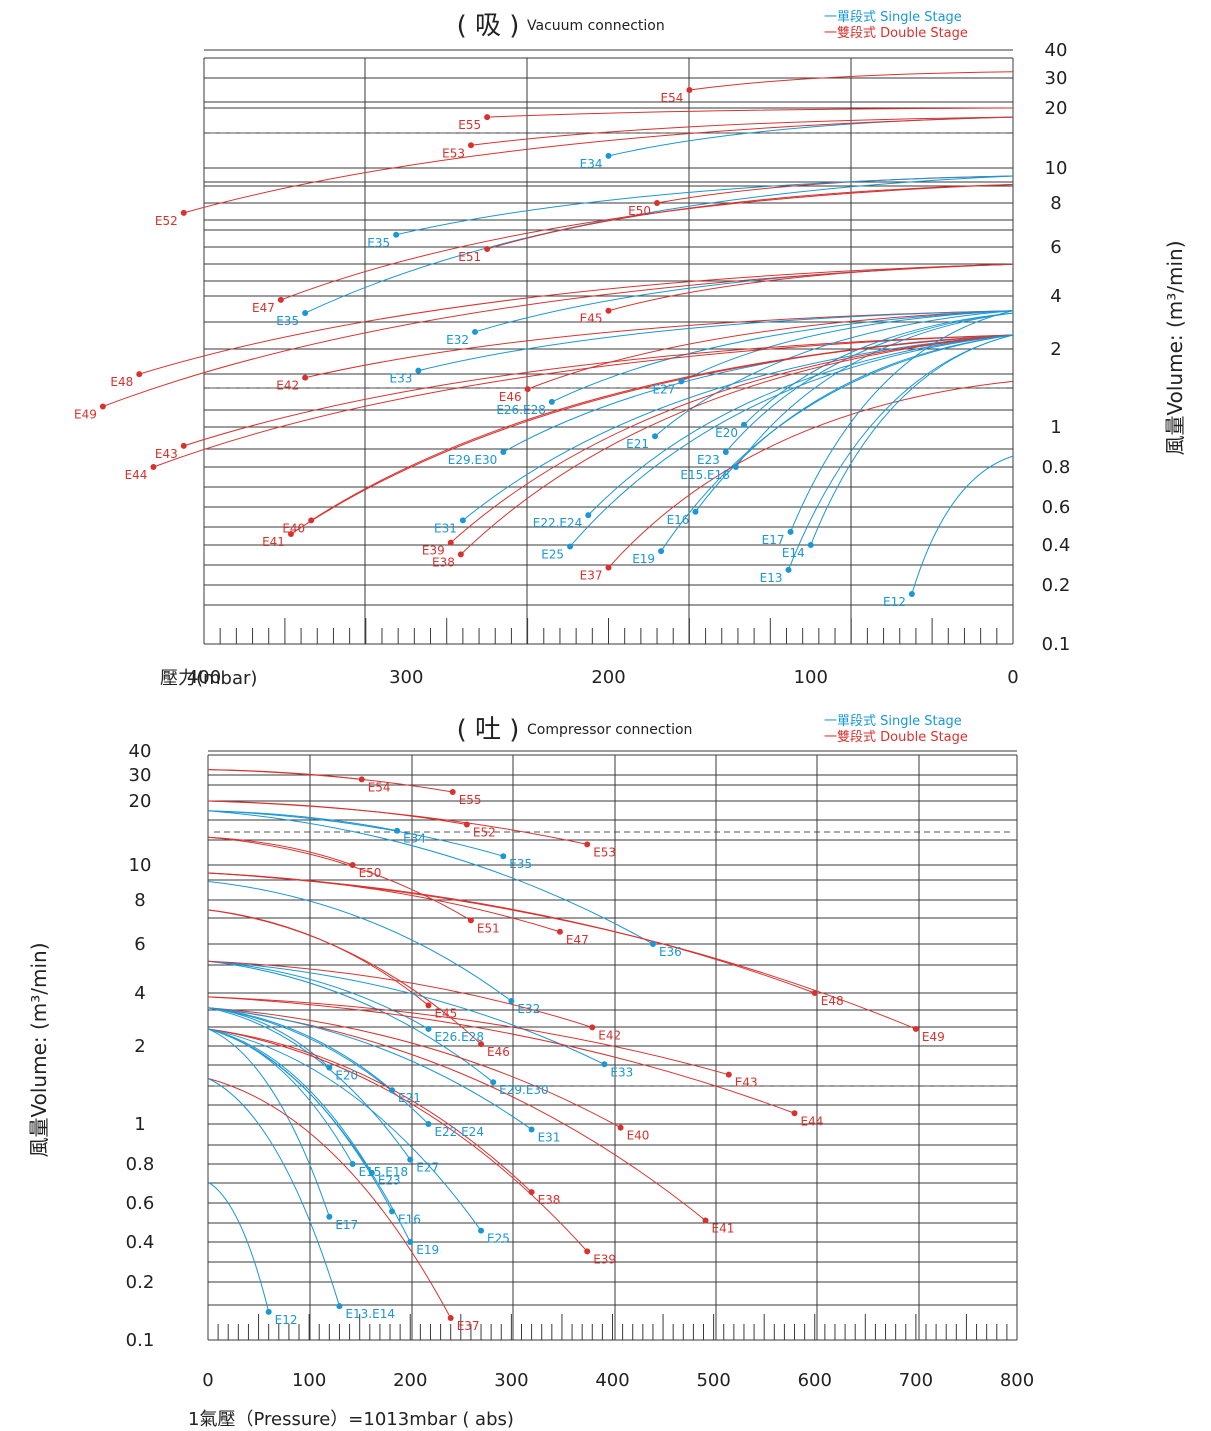 This screenshot has width=1211, height=1431. Describe the element at coordinates (139, 1046) in the screenshot. I see `y-tick-label: 2` at that location.